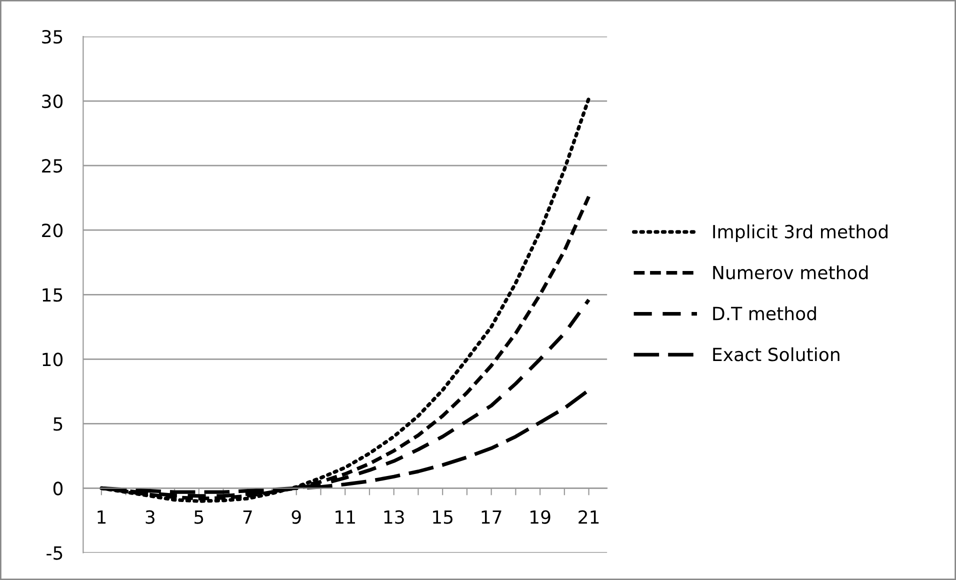 The width and height of the screenshot is (956, 580). What do you see at coordinates (588, 517) in the screenshot?
I see `x-tick-label: 21` at bounding box center [588, 517].